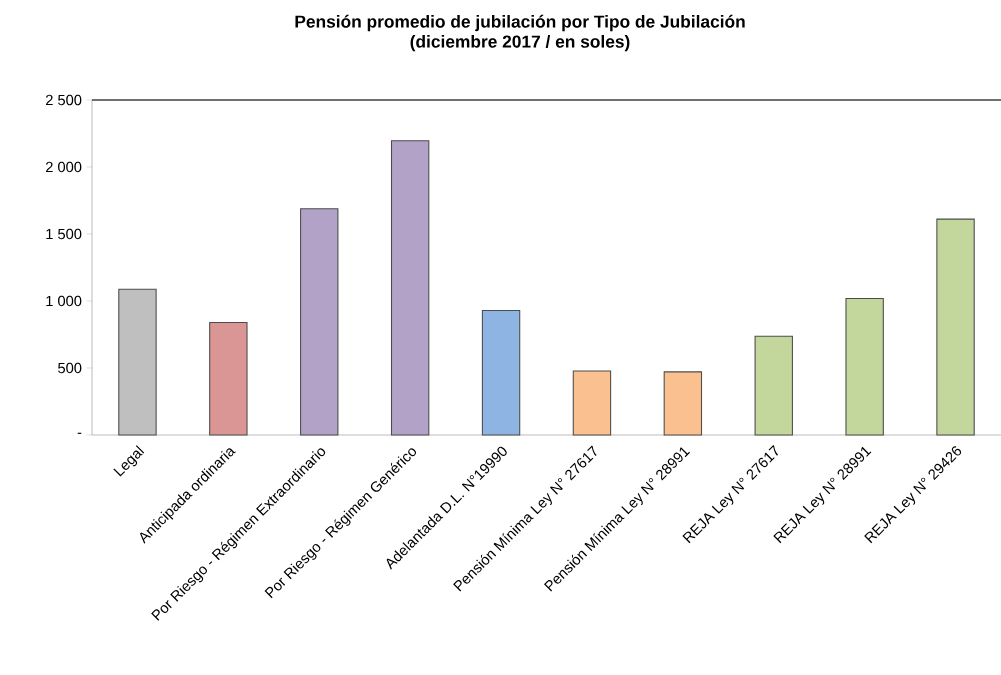  Describe the element at coordinates (520, 43) in the screenshot. I see `chart-subtitle: (diciembre 2017 / en soles)` at that location.